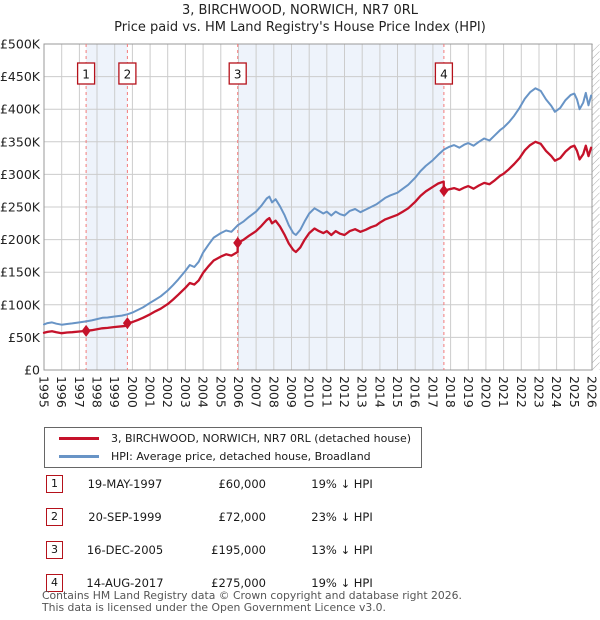  I want to click on svg-text: 2022, so click(521, 392).